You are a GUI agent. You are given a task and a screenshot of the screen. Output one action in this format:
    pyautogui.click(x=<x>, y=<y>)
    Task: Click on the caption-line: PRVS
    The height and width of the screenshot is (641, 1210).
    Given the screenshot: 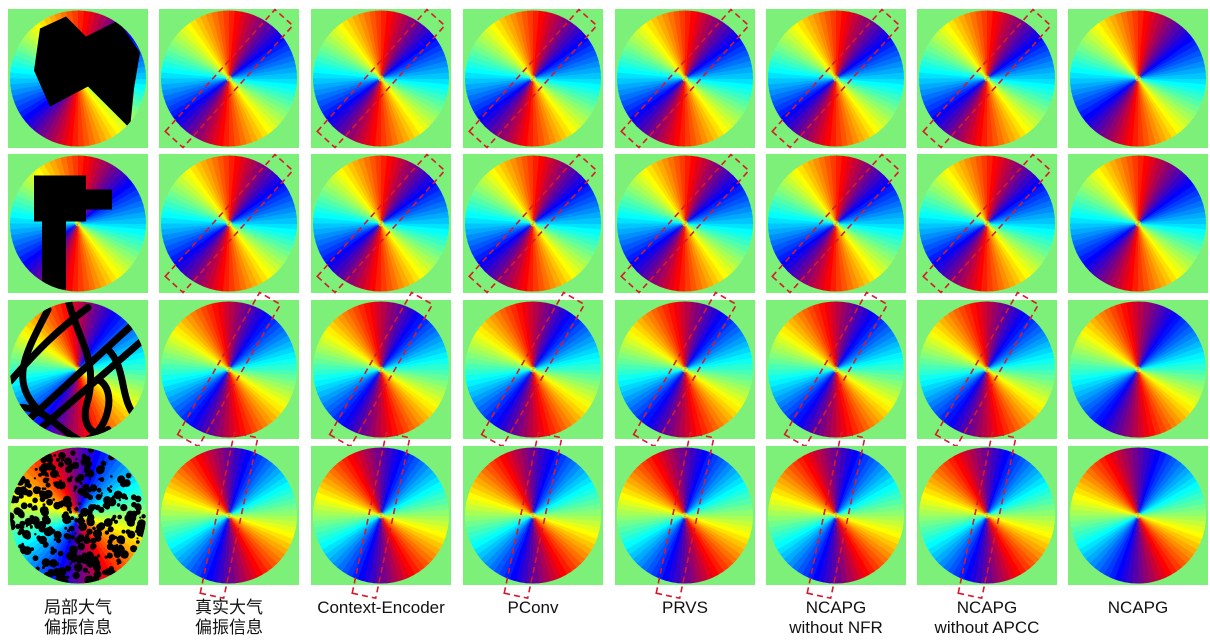 What is the action you would take?
    pyautogui.click(x=685, y=607)
    